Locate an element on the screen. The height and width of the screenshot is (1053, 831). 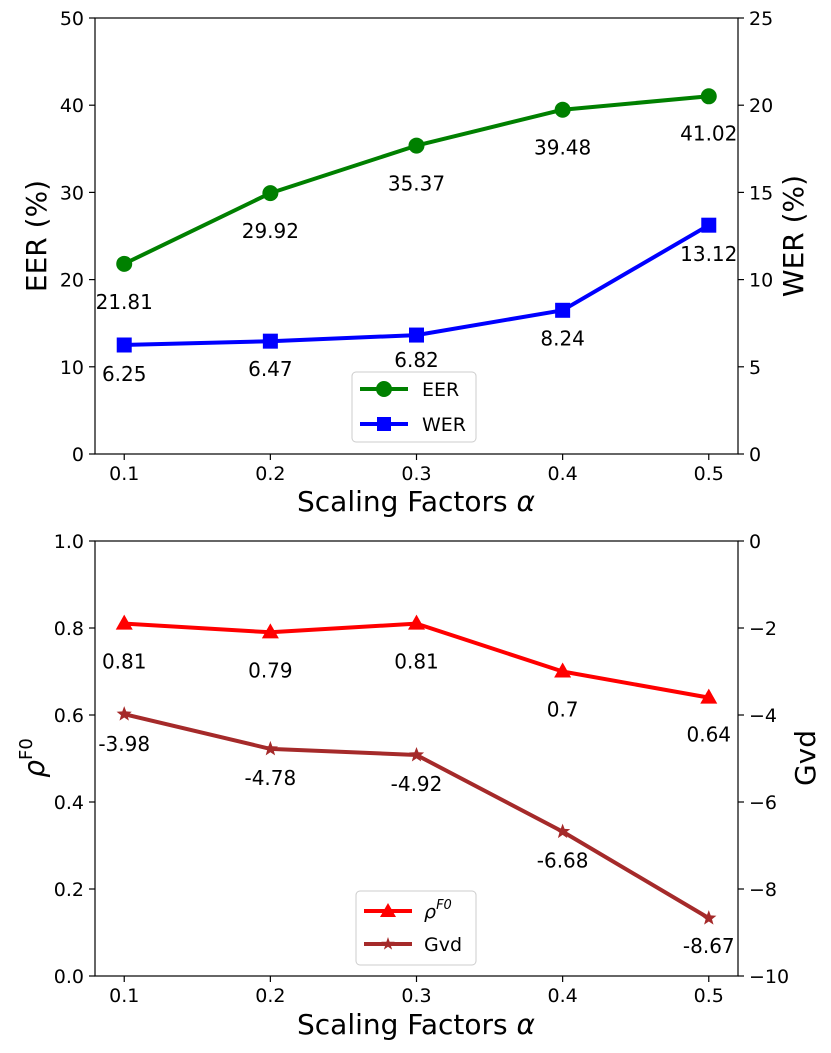
data-label-wer: 6.25 is located at coordinates (124, 374).